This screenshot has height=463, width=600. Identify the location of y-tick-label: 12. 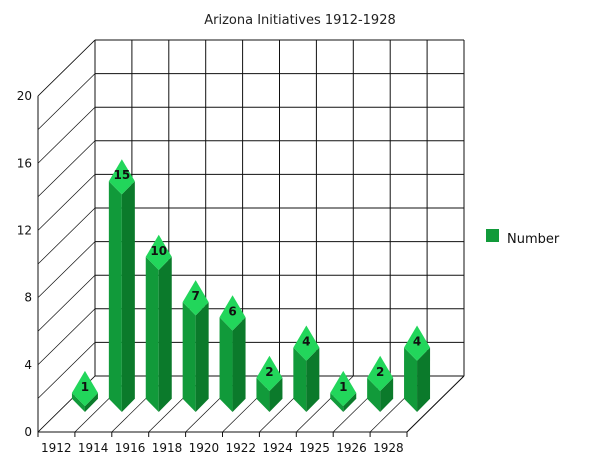
(24, 231).